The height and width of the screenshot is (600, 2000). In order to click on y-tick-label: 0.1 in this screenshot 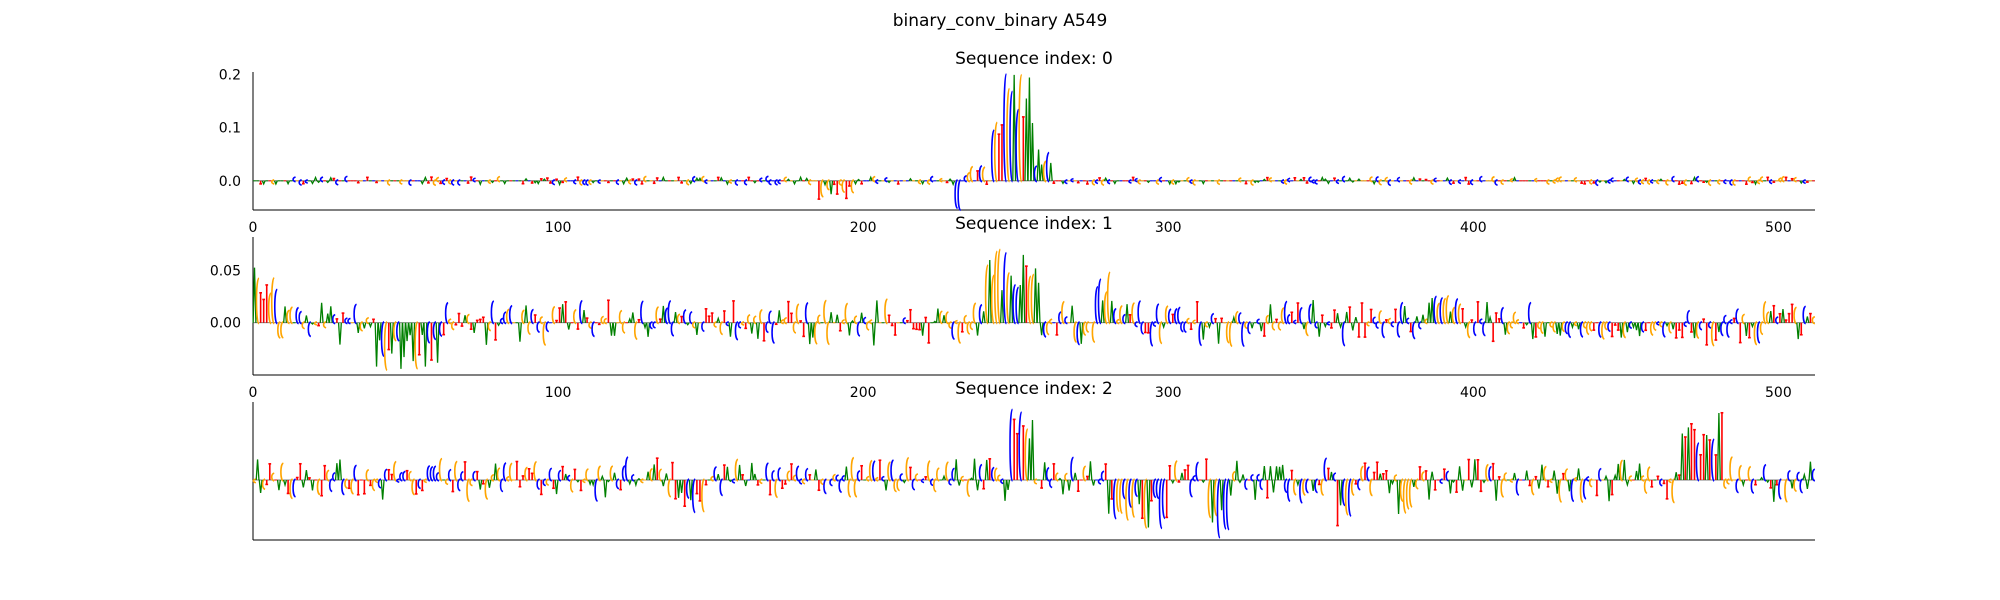, I will do `click(230, 129)`.